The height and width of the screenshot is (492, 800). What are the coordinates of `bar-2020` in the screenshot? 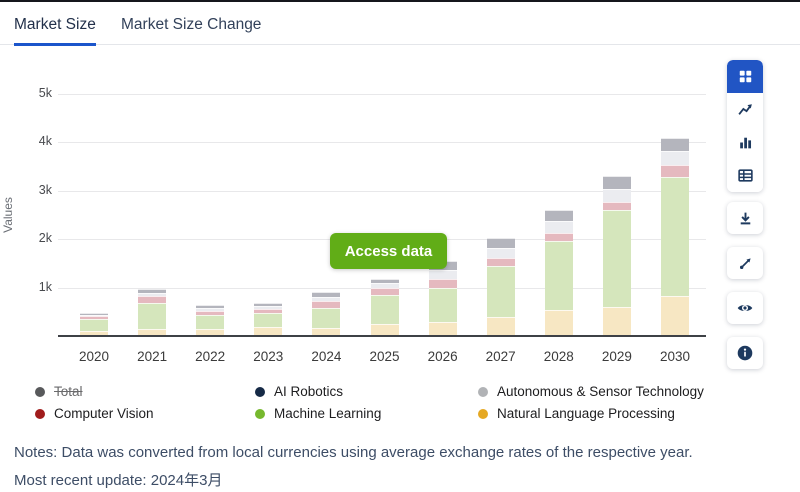 It's located at (94, 324).